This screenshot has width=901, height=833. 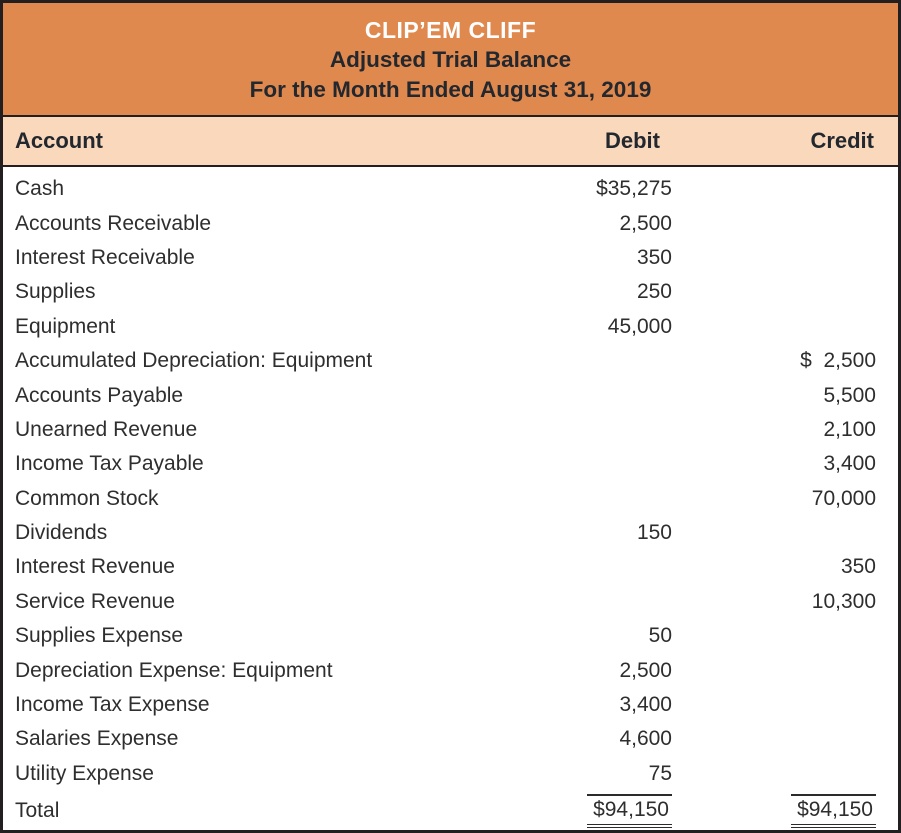 I want to click on credit-cell: 10,300, so click(x=843, y=601).